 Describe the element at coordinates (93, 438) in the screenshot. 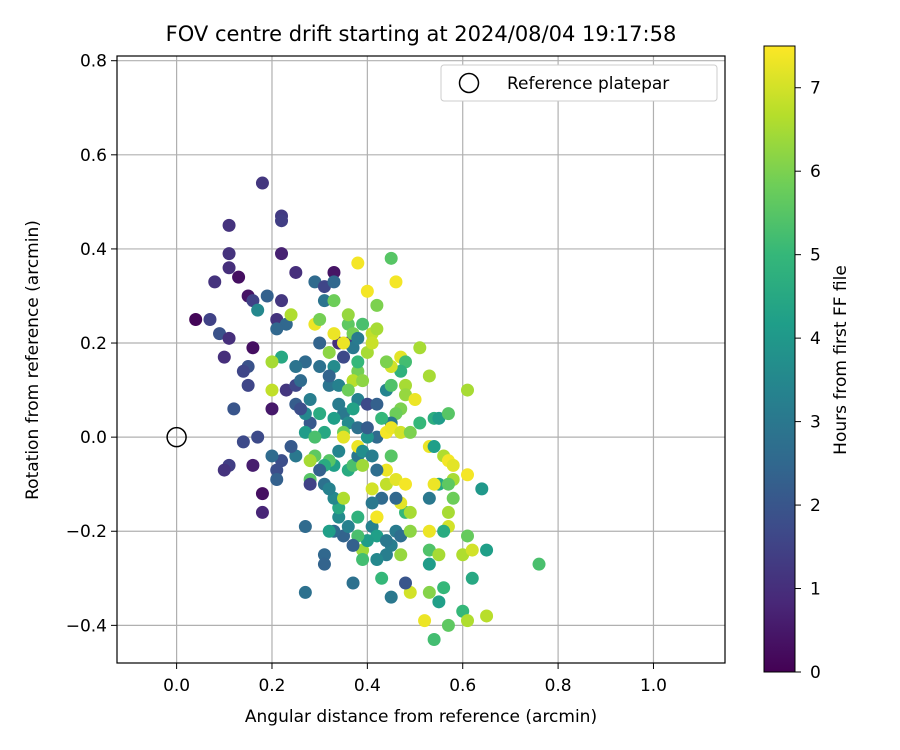

I see `y-tick-label: 0.0` at that location.